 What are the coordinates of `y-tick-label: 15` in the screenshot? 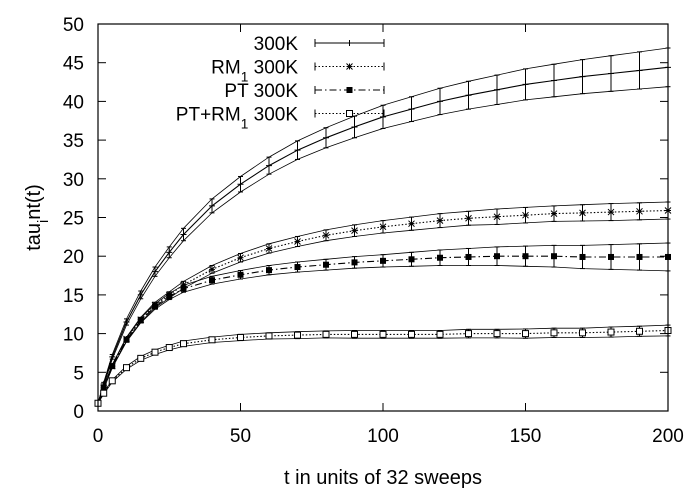 It's located at (73, 296).